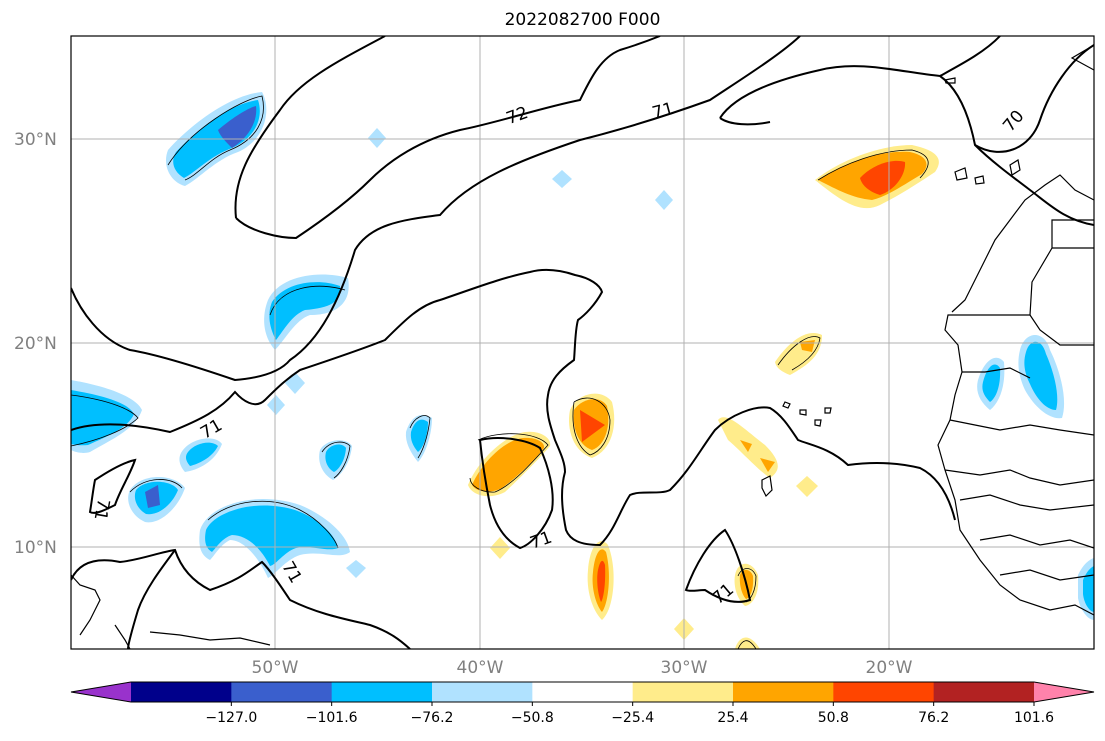 This screenshot has height=741, width=1105. I want to click on latitude-labels: 10°N 20°N 30°N, so click(35, 344).